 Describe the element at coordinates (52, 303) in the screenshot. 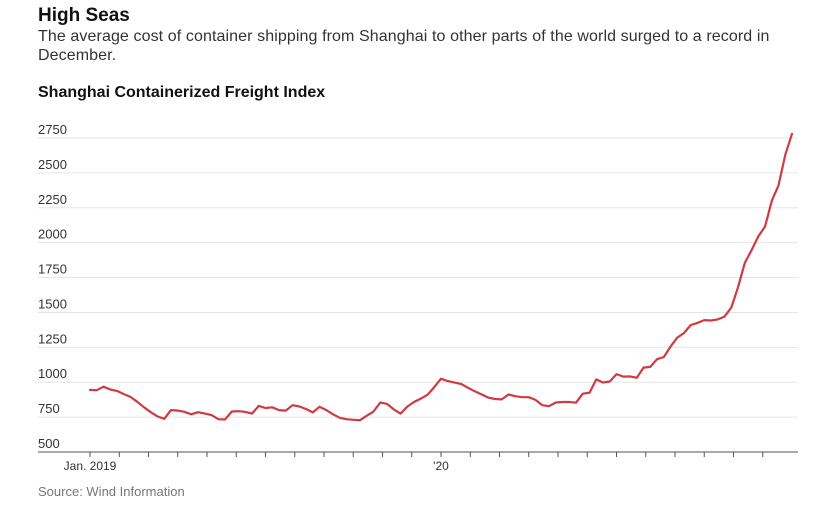

I see `y-tick-label: 1500` at that location.